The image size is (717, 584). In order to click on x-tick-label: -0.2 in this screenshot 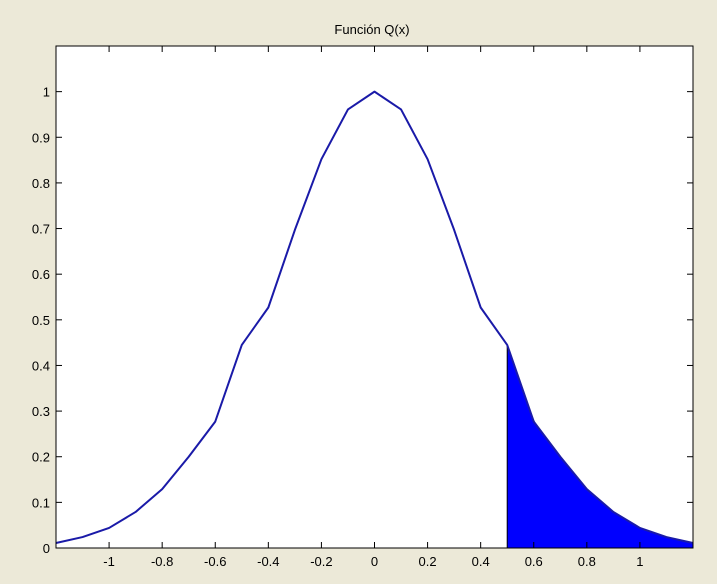, I will do `click(321, 561)`.